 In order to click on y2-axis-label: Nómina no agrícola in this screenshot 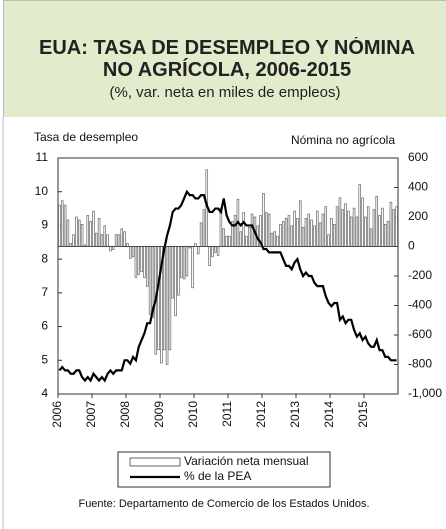, I will do `click(343, 140)`.